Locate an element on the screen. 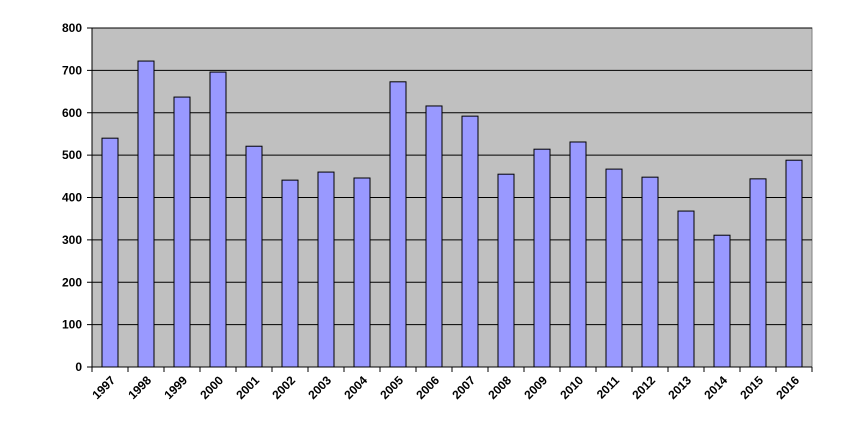 Image resolution: width=862 pixels, height=422 pixels. y-tick-label: 200 is located at coordinates (72, 282).